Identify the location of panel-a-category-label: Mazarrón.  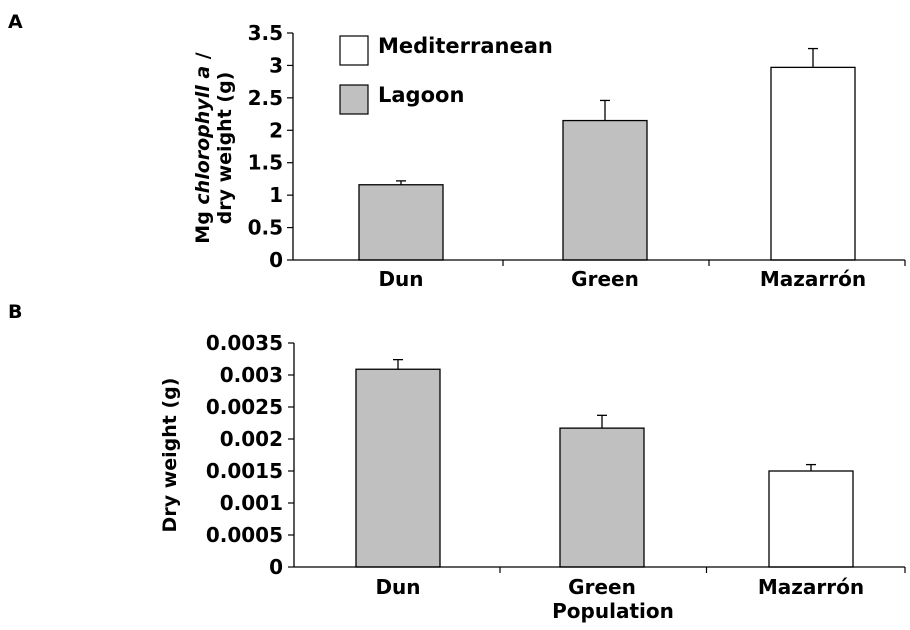
(813, 279).